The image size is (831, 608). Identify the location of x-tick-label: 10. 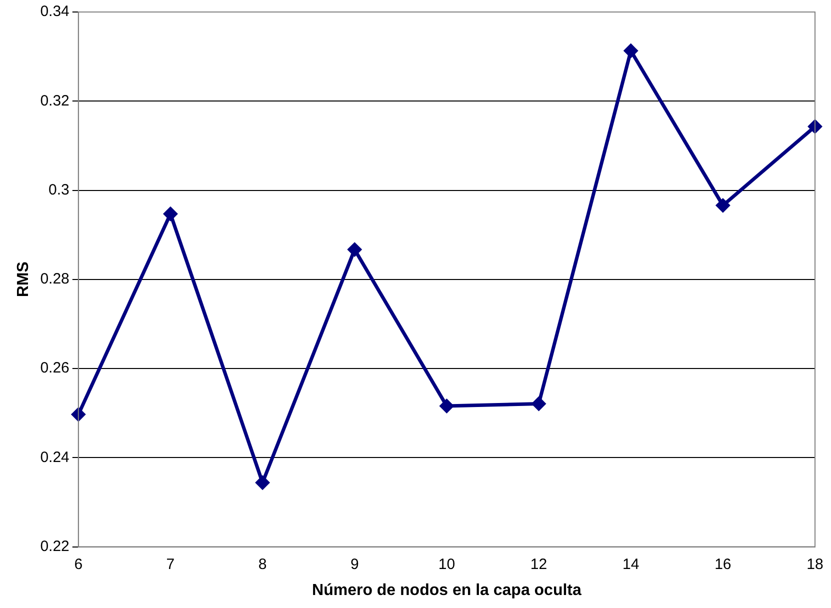
(447, 564).